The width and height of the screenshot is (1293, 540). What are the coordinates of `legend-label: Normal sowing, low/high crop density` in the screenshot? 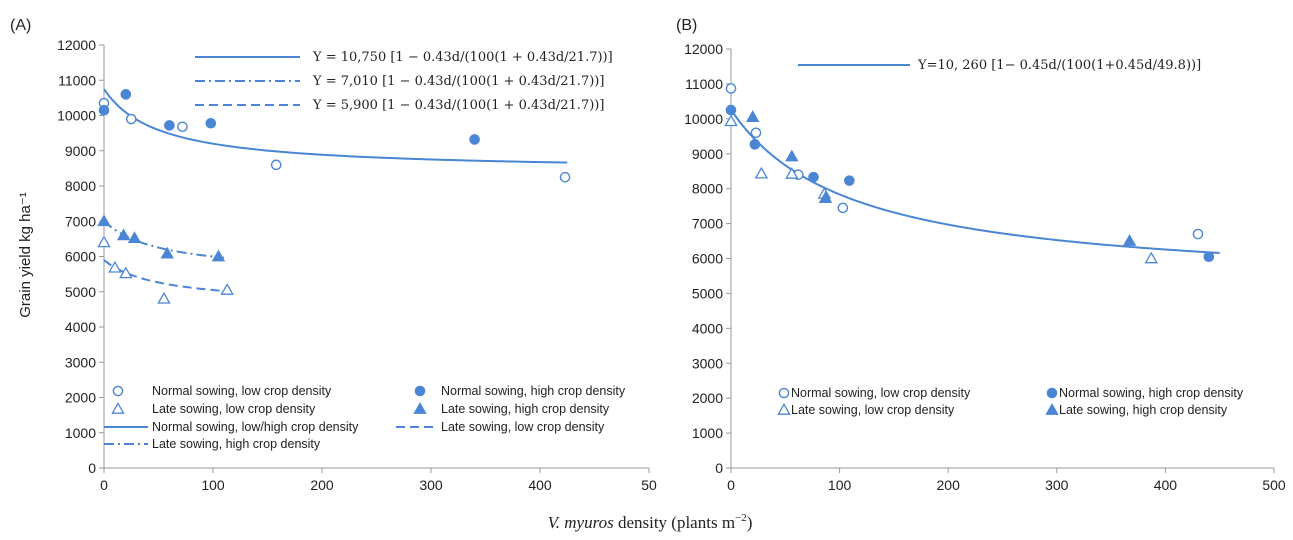 It's located at (255, 427).